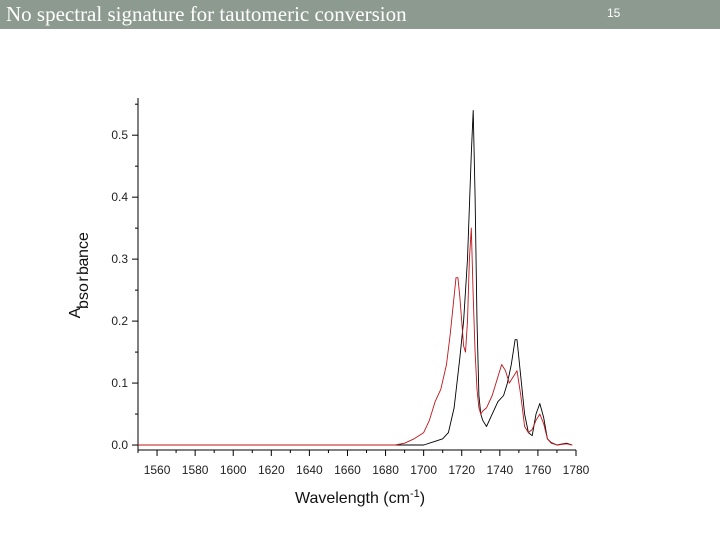 This screenshot has width=720, height=540. What do you see at coordinates (576, 470) in the screenshot?
I see `x-tick-label: 1780` at bounding box center [576, 470].